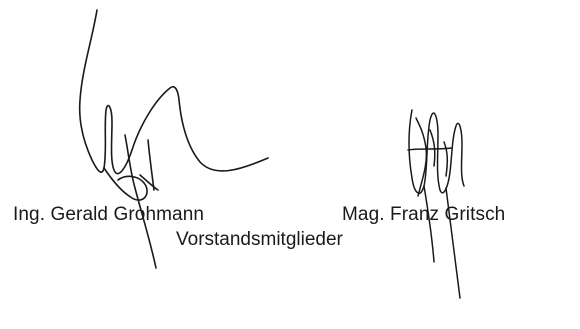 This screenshot has height=329, width=580. What do you see at coordinates (259, 239) in the screenshot?
I see `signatory-role: Vorstandsmitglieder` at bounding box center [259, 239].